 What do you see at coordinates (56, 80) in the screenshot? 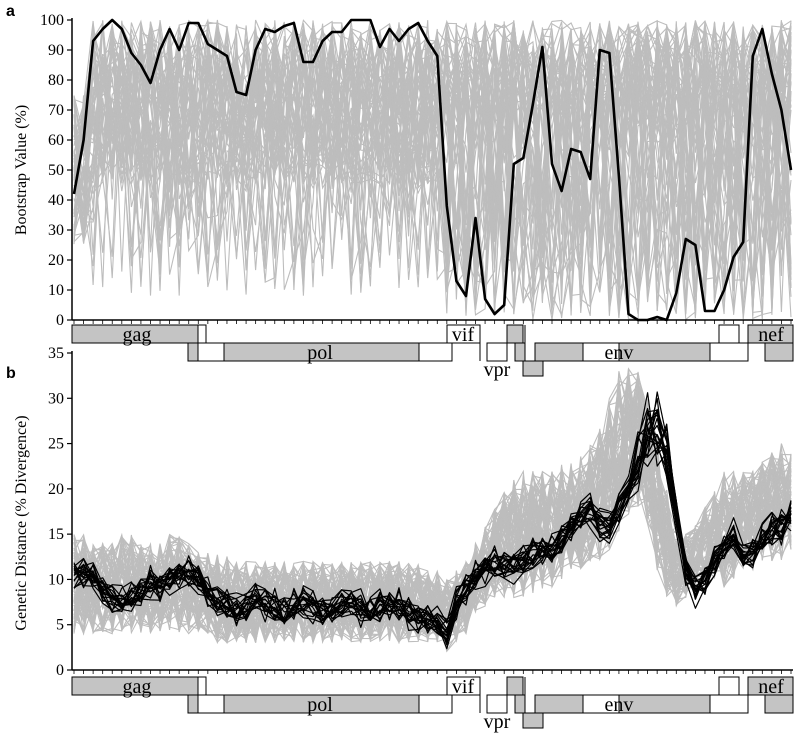
I see `y-tick-label: 80` at bounding box center [56, 80].